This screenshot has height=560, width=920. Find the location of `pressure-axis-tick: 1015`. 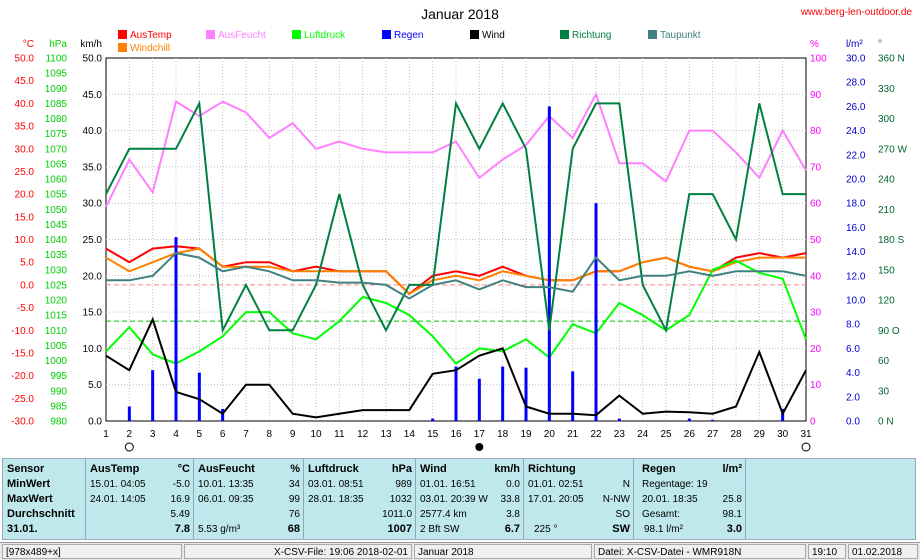

pressure-axis-tick: 1015 is located at coordinates (56, 316).